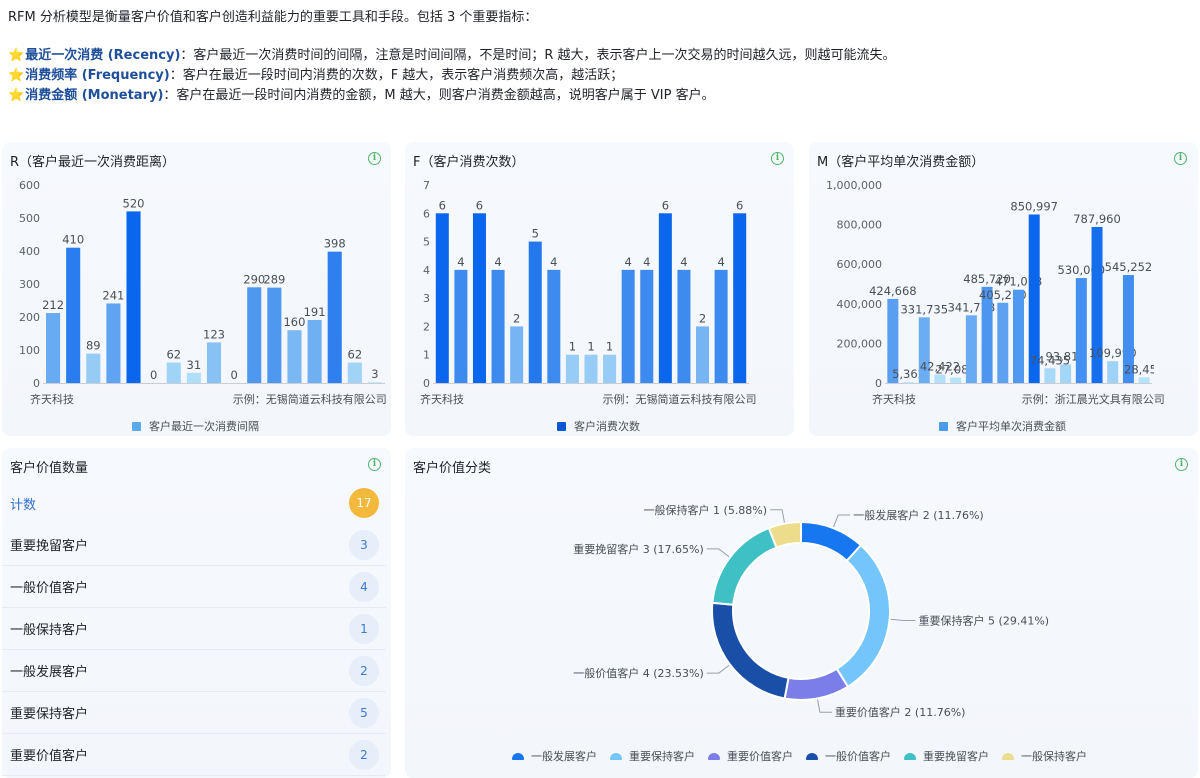  I want to click on bar-label: 241, so click(113, 295).